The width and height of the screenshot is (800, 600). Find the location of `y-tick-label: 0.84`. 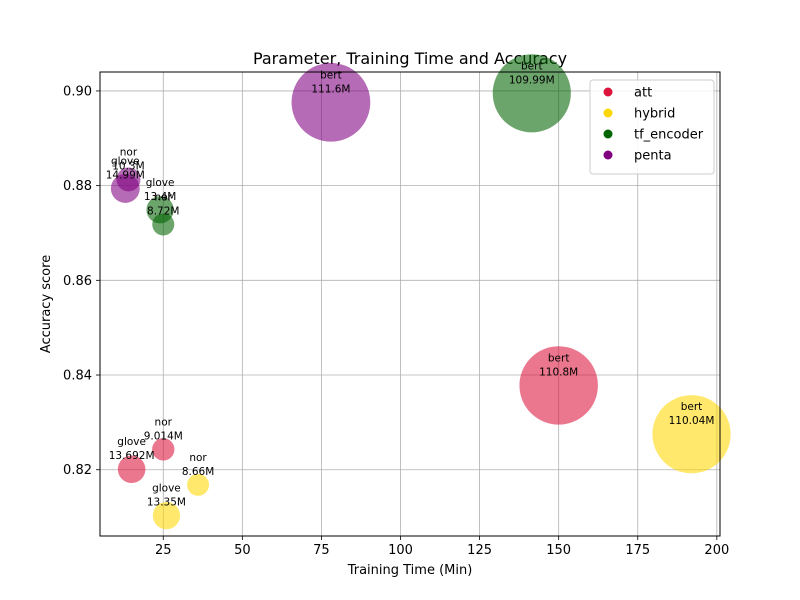

y-tick-label: 0.84 is located at coordinates (77, 376).